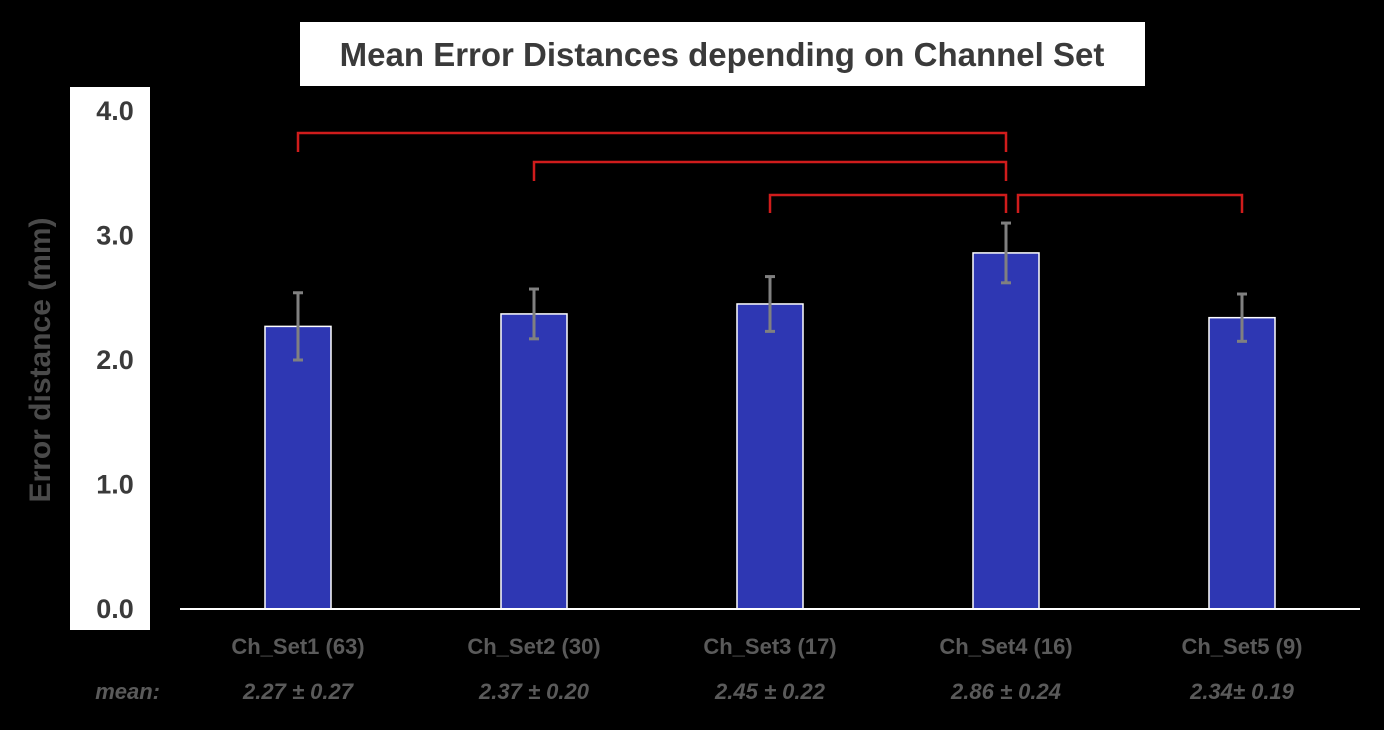  Describe the element at coordinates (115, 236) in the screenshot. I see `y-tick-label: 3.0` at that location.